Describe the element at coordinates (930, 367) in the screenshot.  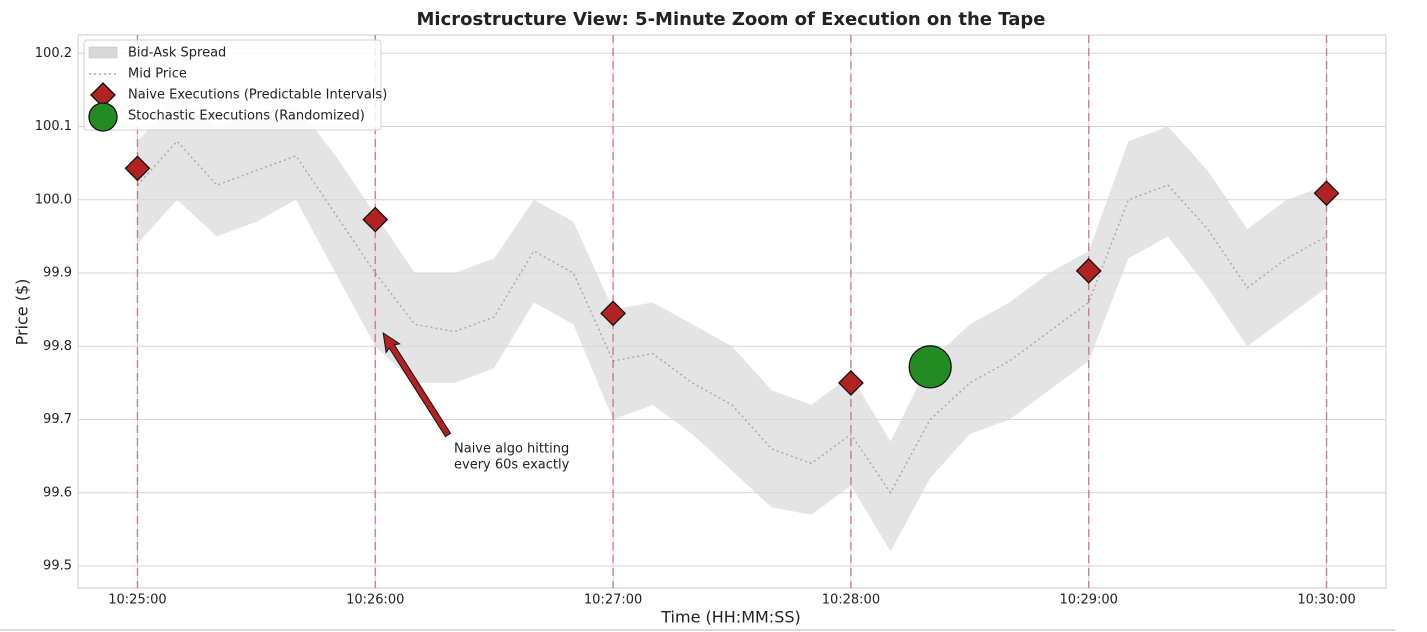
I see `stochastic-marker` at that location.